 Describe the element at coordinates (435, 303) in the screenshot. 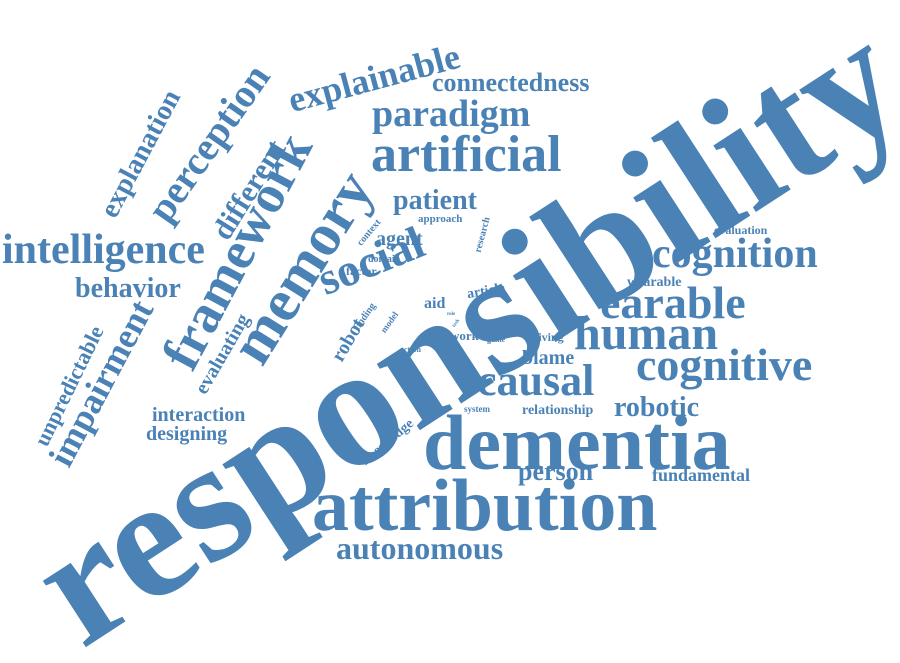

I see `word-aid: aid` at that location.